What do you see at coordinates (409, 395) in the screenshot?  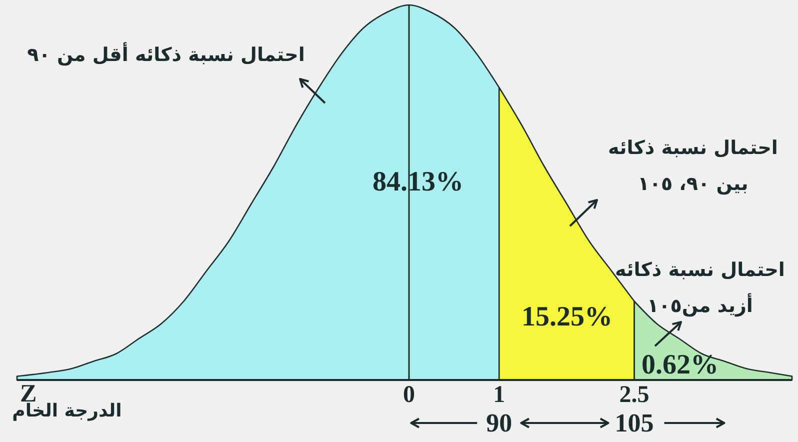 I see `x-tick-label: 0` at bounding box center [409, 395].